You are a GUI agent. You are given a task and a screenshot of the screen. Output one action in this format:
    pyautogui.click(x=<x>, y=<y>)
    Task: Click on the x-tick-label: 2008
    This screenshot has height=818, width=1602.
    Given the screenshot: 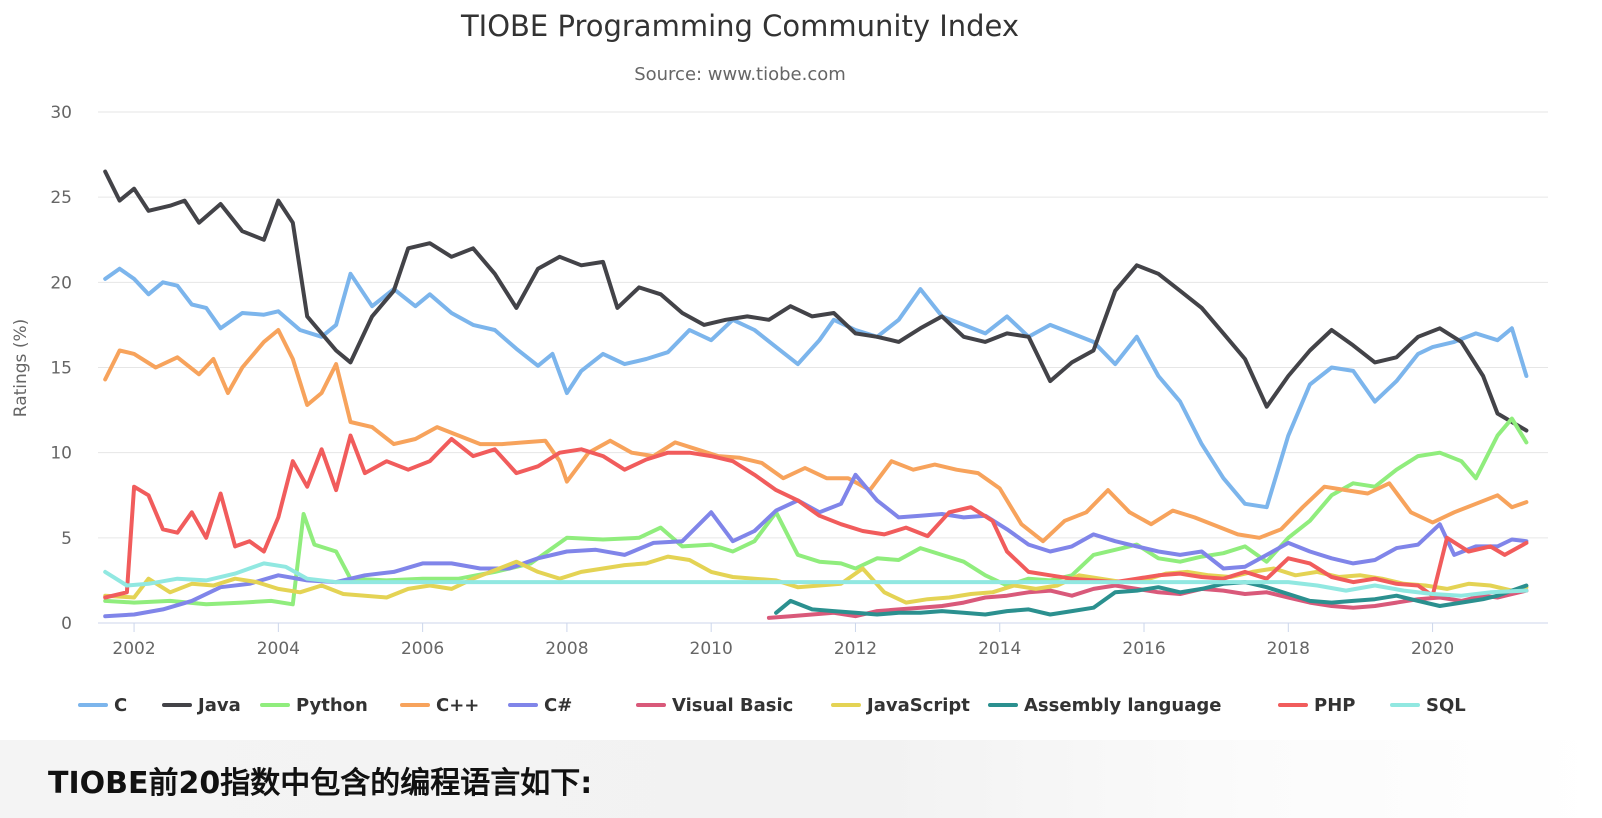 What is the action you would take?
    pyautogui.click(x=566, y=649)
    